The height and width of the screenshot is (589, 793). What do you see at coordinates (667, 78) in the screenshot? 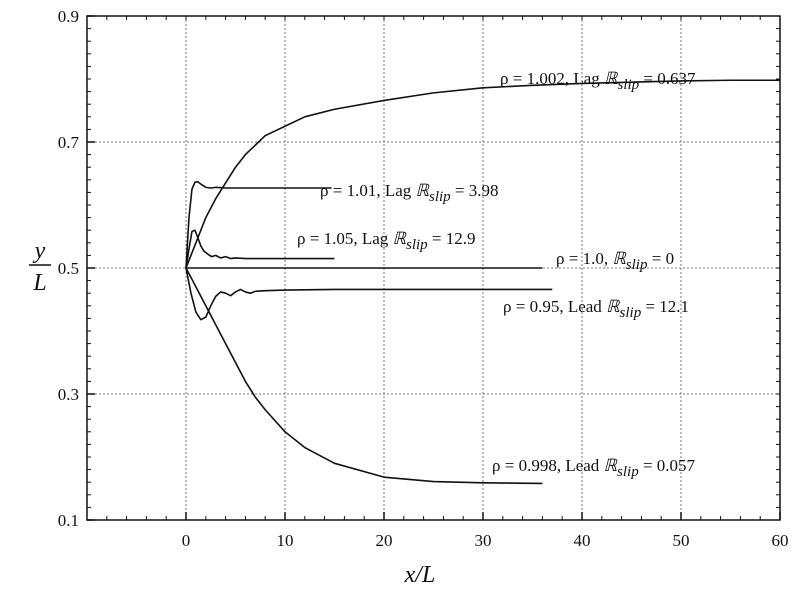
I see `series-label-value: = 0.637` at bounding box center [667, 78].